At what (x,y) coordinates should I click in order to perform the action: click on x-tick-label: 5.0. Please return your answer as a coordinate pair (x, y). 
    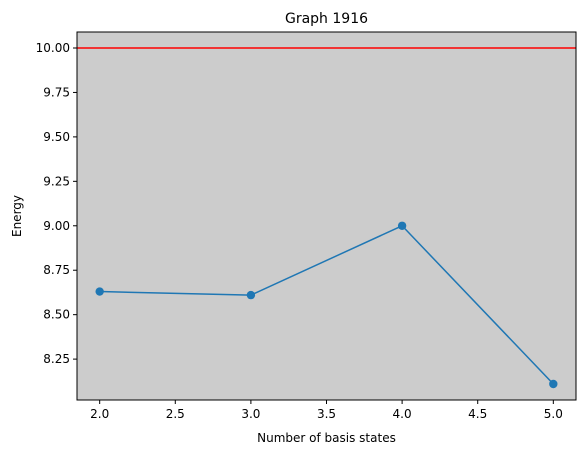
    Looking at the image, I should click on (553, 414).